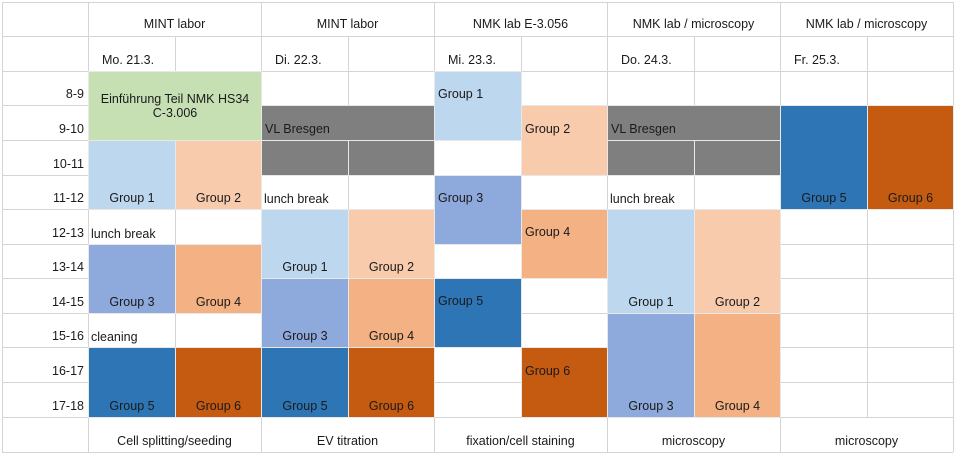 The height and width of the screenshot is (459, 955). I want to click on time-label-text: 9-10, so click(71, 129).